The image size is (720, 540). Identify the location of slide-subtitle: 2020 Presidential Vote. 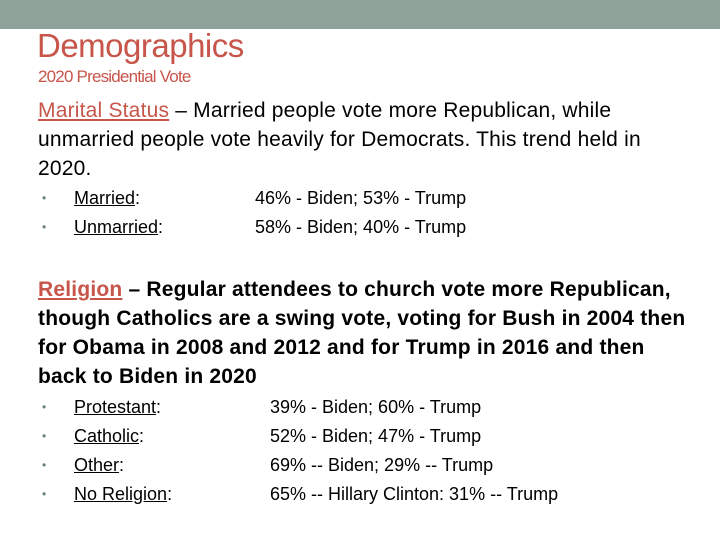
(114, 76).